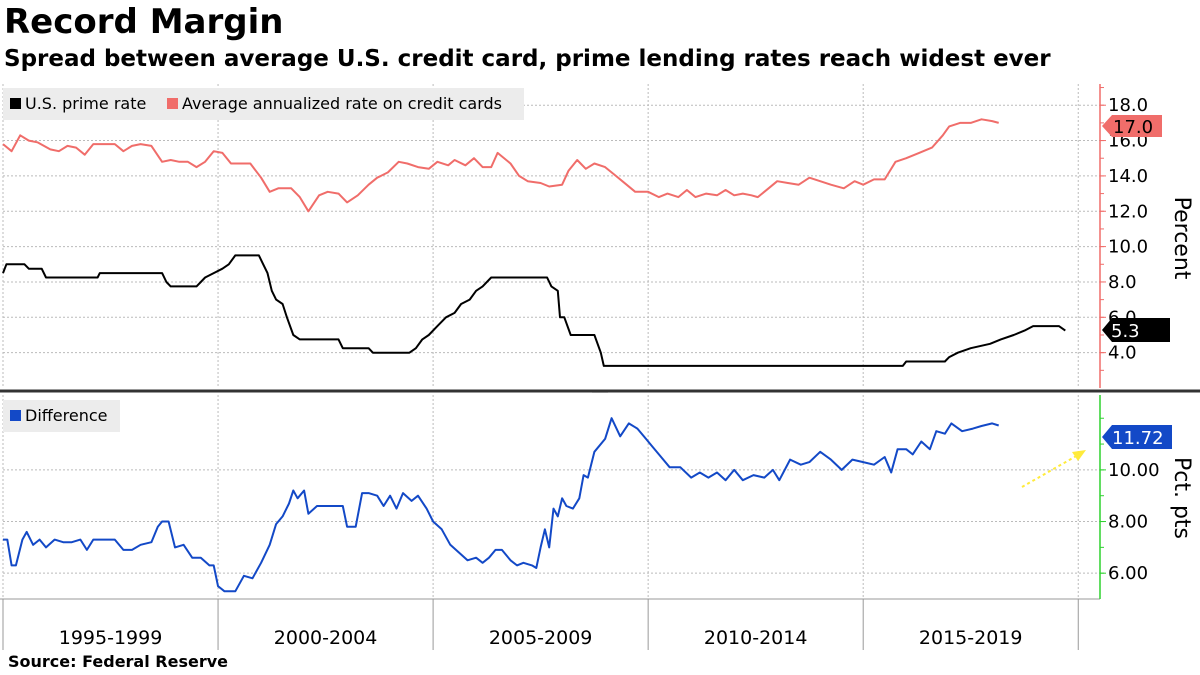 The image size is (1200, 675). What do you see at coordinates (1181, 498) in the screenshot?
I see `bottom-y-axis-label: Pct. pts` at bounding box center [1181, 498].